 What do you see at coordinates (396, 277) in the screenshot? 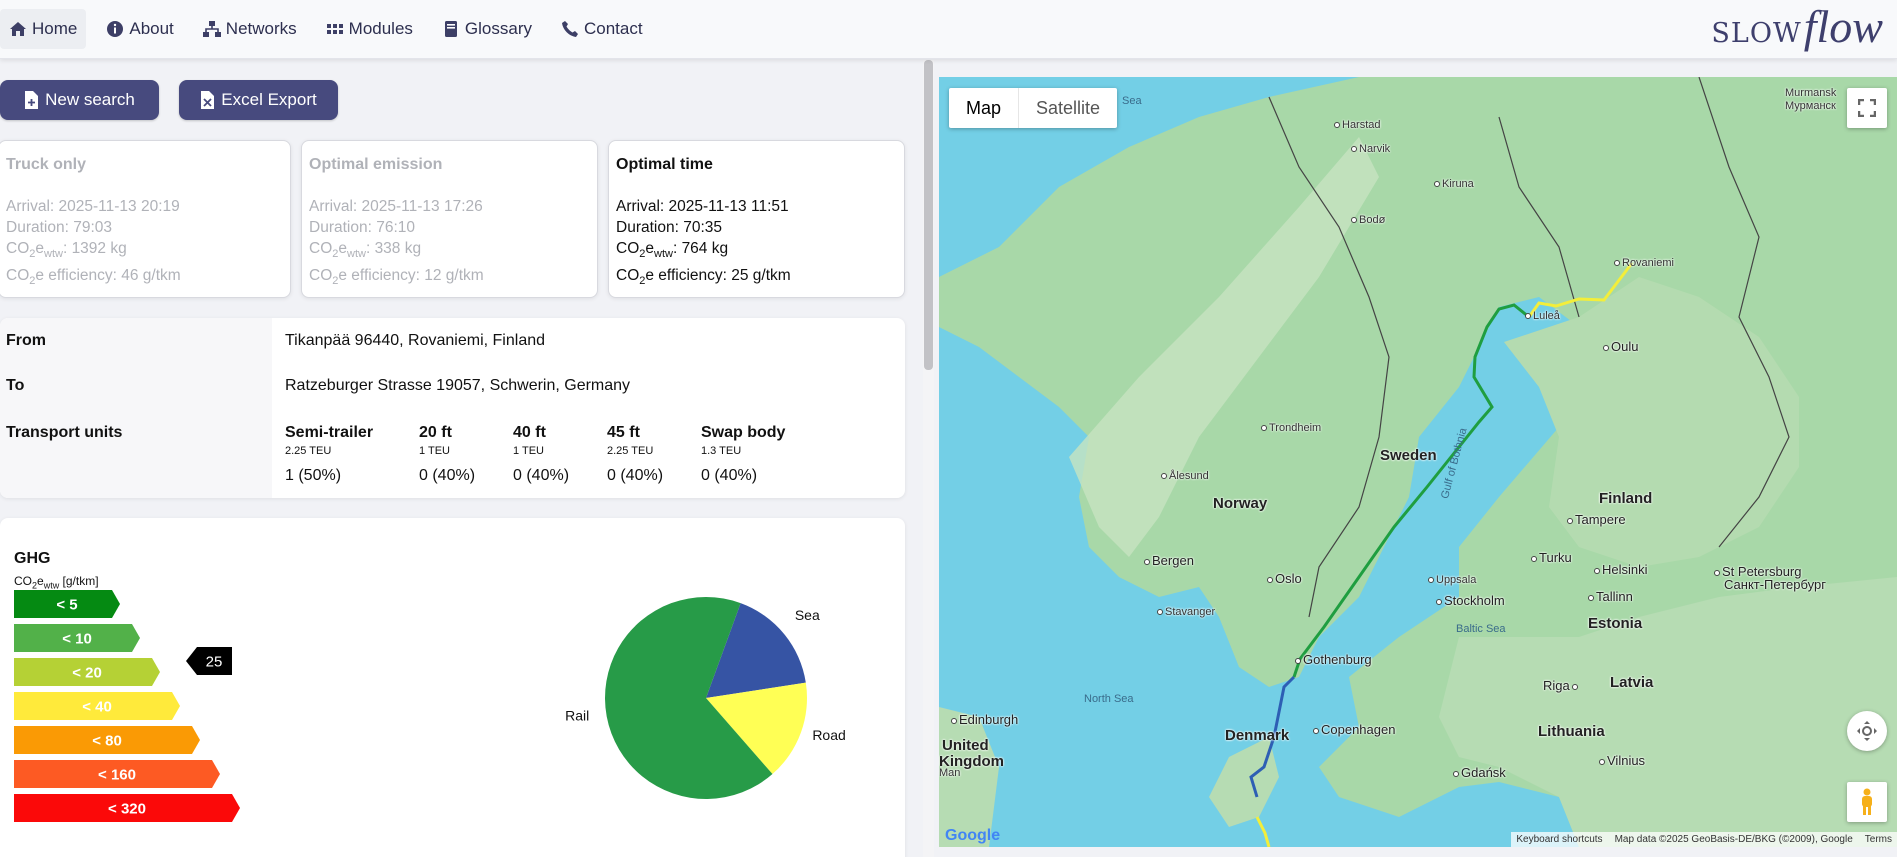
I see `option-efficiency: CO2e efficiency: 12 g/tkm` at bounding box center [396, 277].